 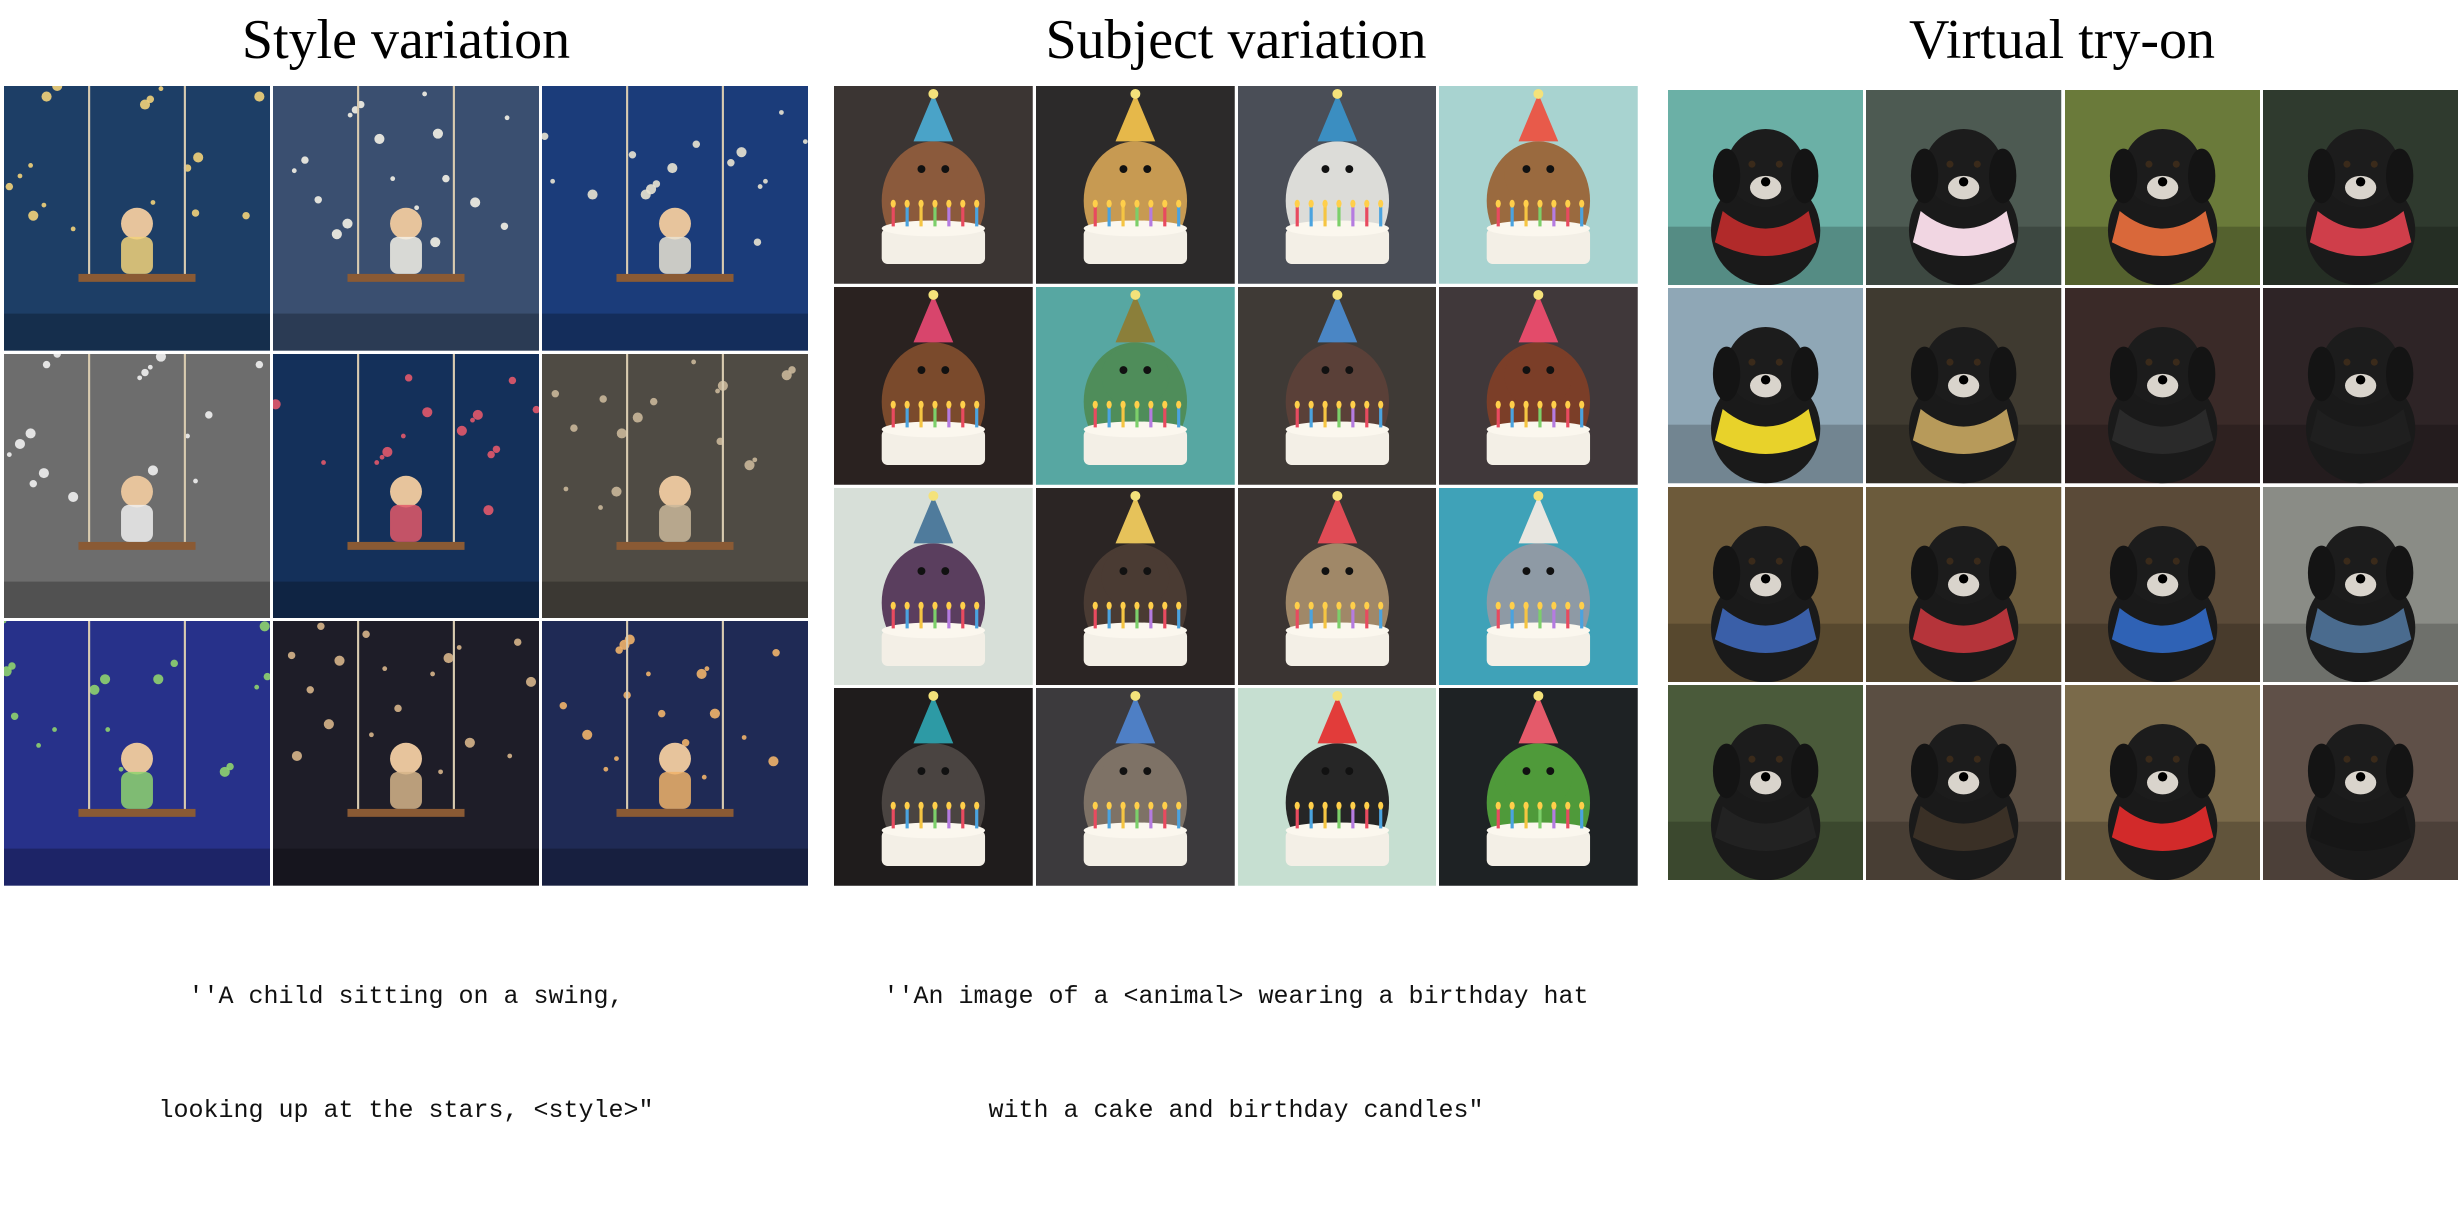 What do you see at coordinates (1236, 1110) in the screenshot?
I see `subject-caption-line-2: with a cake and birthday candles"` at bounding box center [1236, 1110].